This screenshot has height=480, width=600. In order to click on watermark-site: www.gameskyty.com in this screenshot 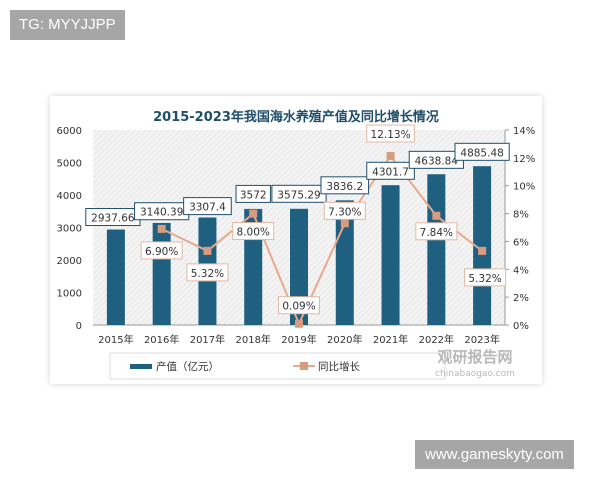, I will do `click(494, 454)`.